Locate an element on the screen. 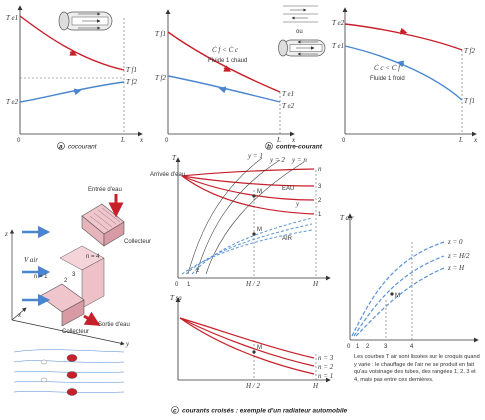 The width and height of the screenshot is (485, 420). label-tf2: T f2 is located at coordinates (131, 82).